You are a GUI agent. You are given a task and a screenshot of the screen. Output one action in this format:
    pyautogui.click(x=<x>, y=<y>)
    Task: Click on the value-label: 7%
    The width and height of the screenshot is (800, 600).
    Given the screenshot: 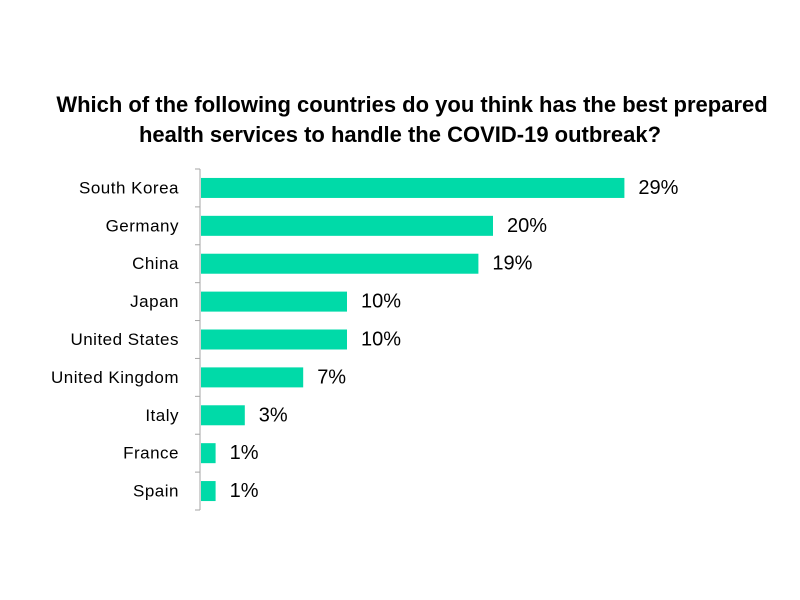 What is the action you would take?
    pyautogui.click(x=331, y=377)
    